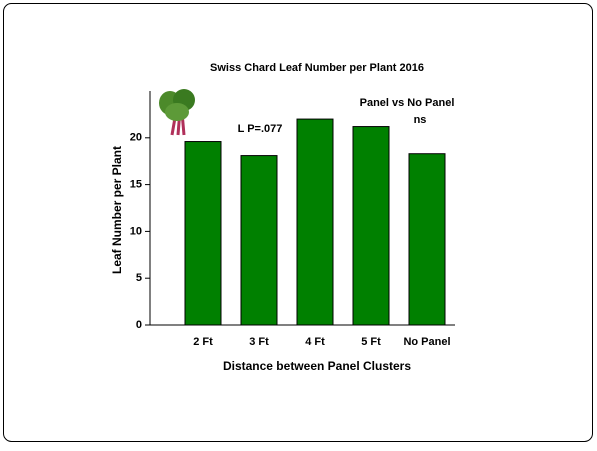 Image resolution: width=597 pixels, height=451 pixels. Describe the element at coordinates (426, 342) in the screenshot. I see `x-tick-label: No Panel` at that location.